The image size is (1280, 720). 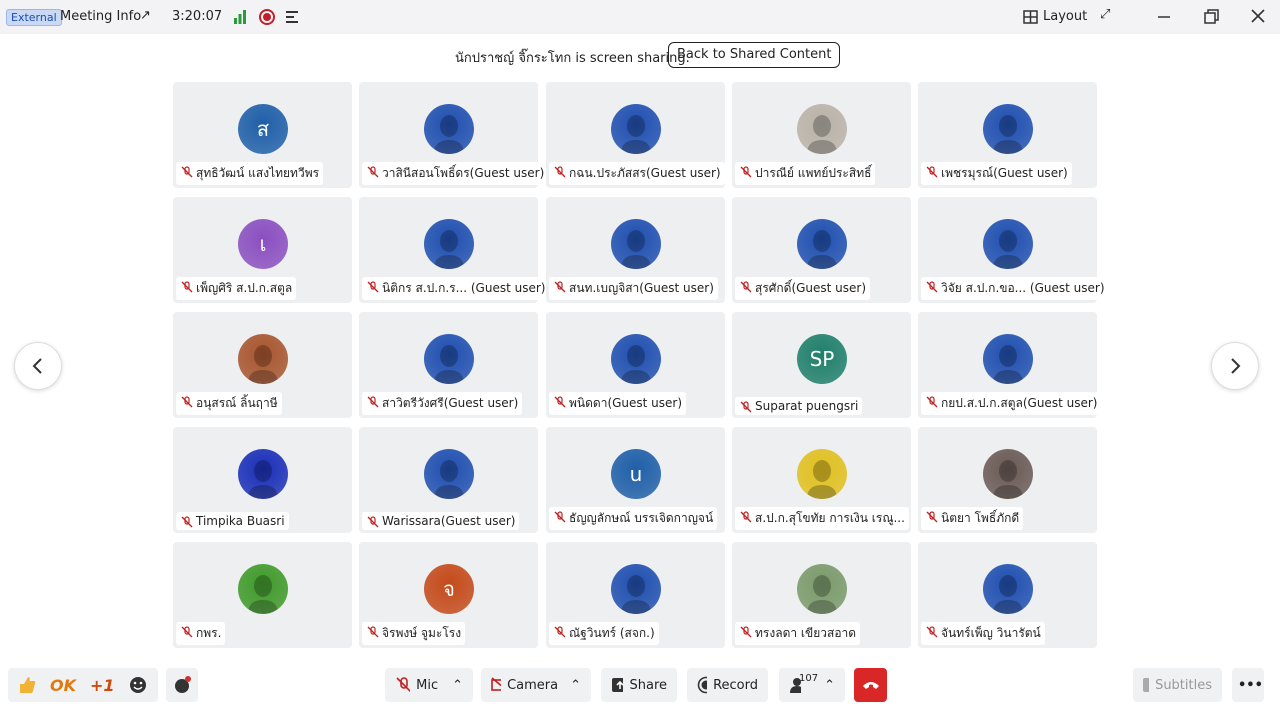 I want to click on plus-one-reaction: +1, so click(x=102, y=685).